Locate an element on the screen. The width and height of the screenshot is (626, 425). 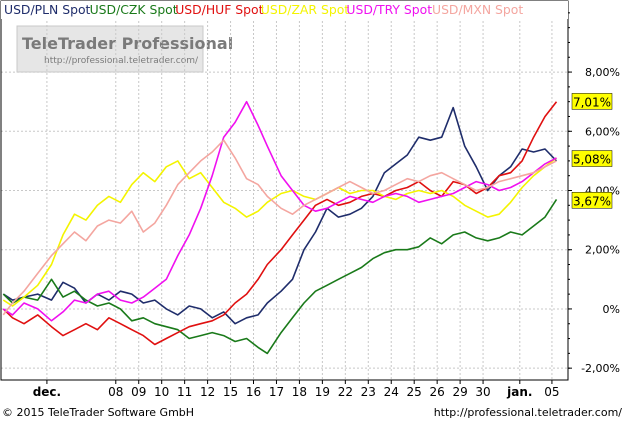
x-tick-label: 29 is located at coordinates (459, 392).